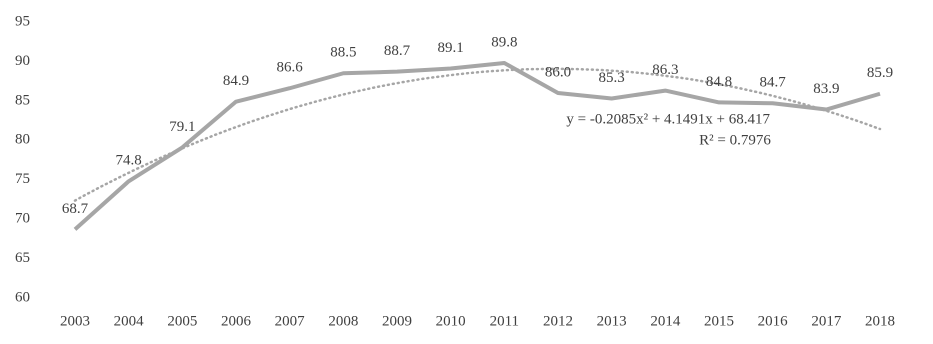 The image size is (933, 344). Describe the element at coordinates (451, 321) in the screenshot. I see `x-tick-label: 2010` at that location.